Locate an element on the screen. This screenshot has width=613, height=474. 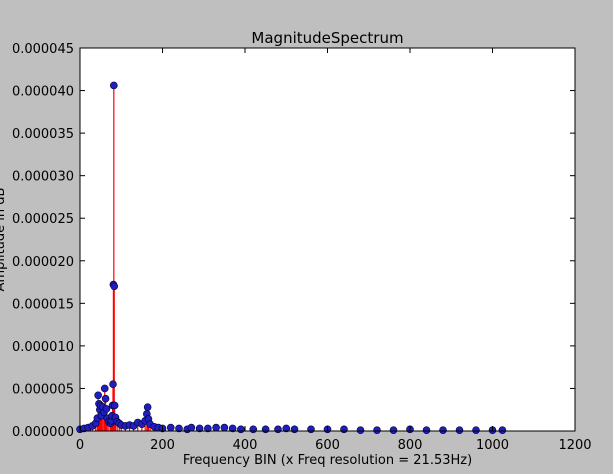
x-tick-label: 200 is located at coordinates (162, 445).